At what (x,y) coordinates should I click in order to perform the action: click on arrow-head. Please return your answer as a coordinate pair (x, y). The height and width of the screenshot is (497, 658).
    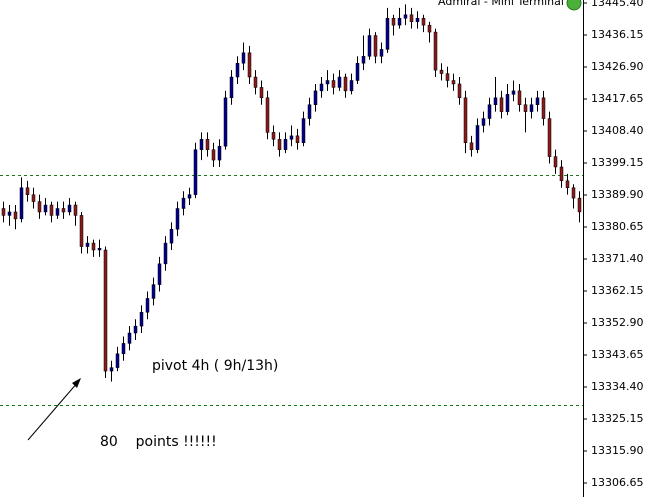
    Looking at the image, I should click on (76, 383).